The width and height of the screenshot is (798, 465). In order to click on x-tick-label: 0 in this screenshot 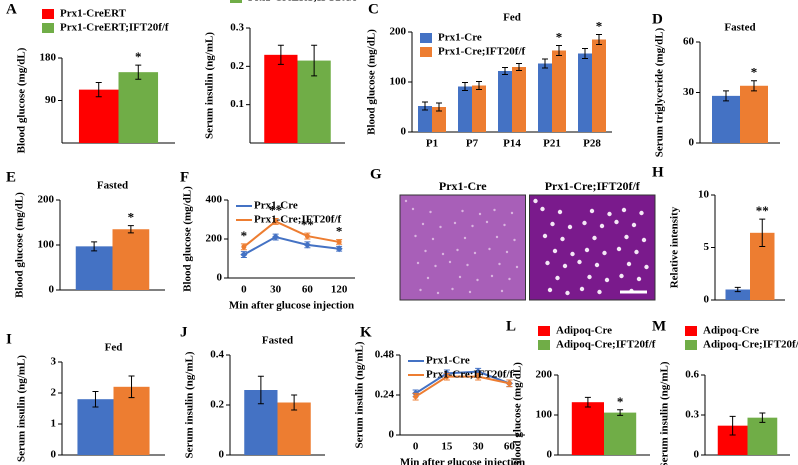, I will do `click(244, 290)`.